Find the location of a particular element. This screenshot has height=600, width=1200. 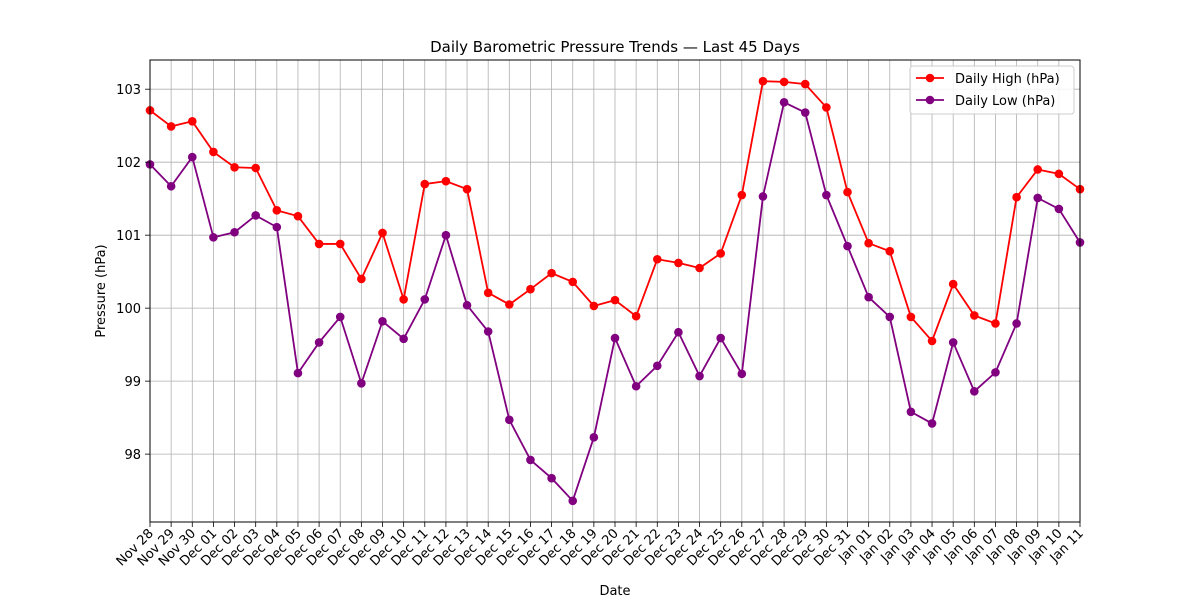

y-tick-label: 98 is located at coordinates (132, 455).